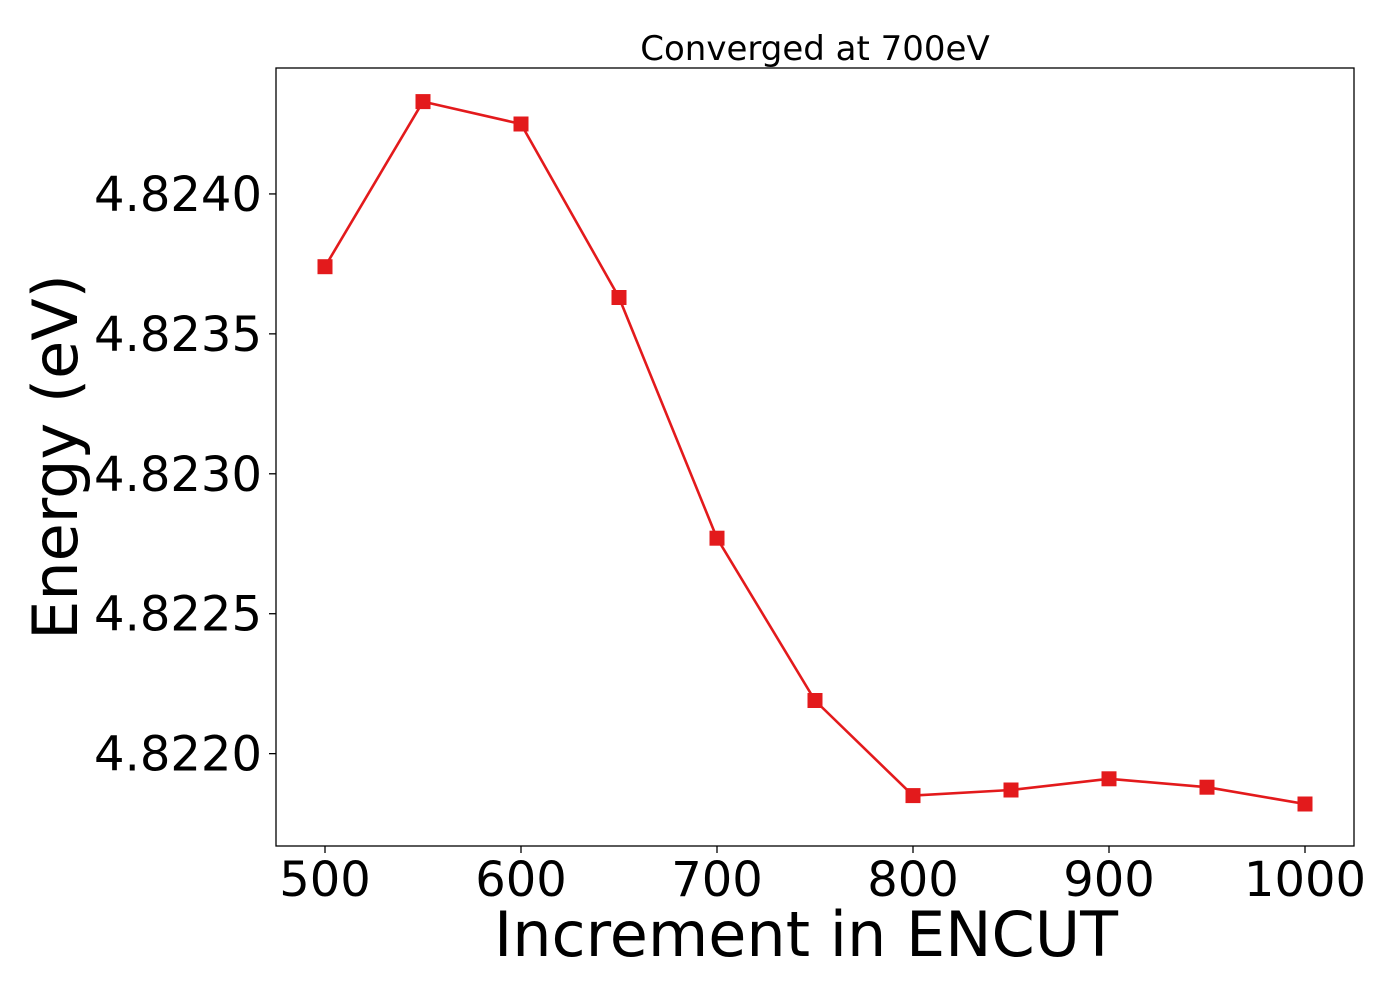  Describe the element at coordinates (55, 457) in the screenshot. I see `y-axis-title: Energy (eV)` at that location.